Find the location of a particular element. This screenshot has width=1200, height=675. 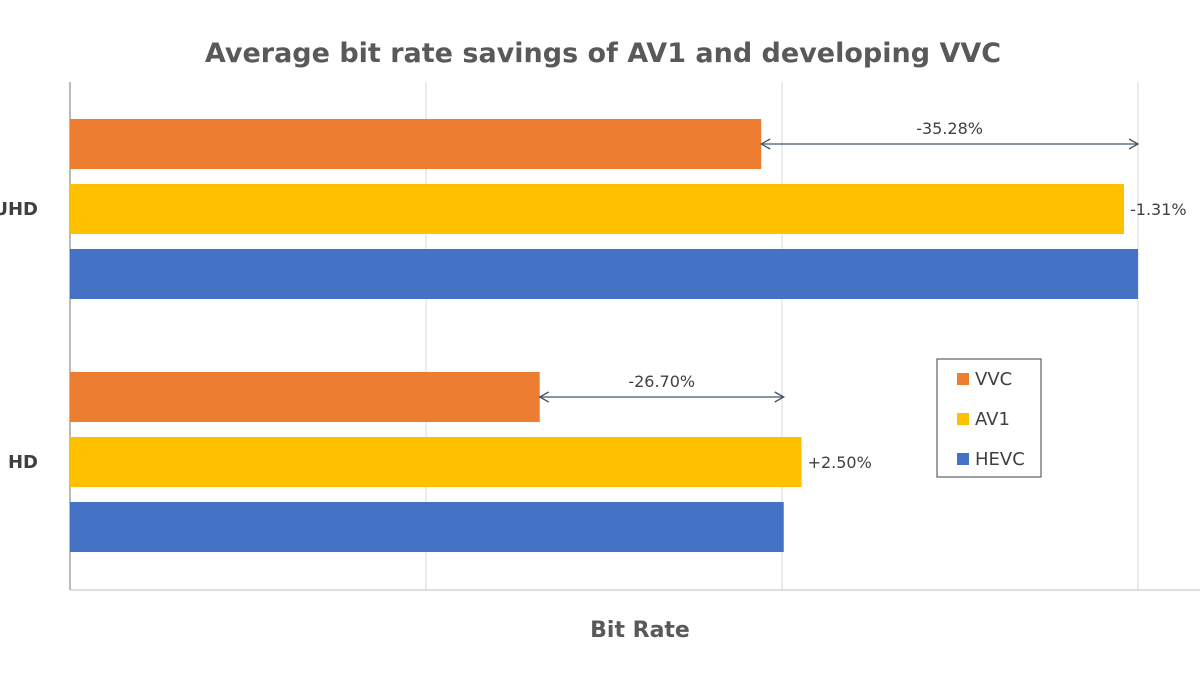

annotation-label-hd-av1: +2.50% is located at coordinates (840, 462).